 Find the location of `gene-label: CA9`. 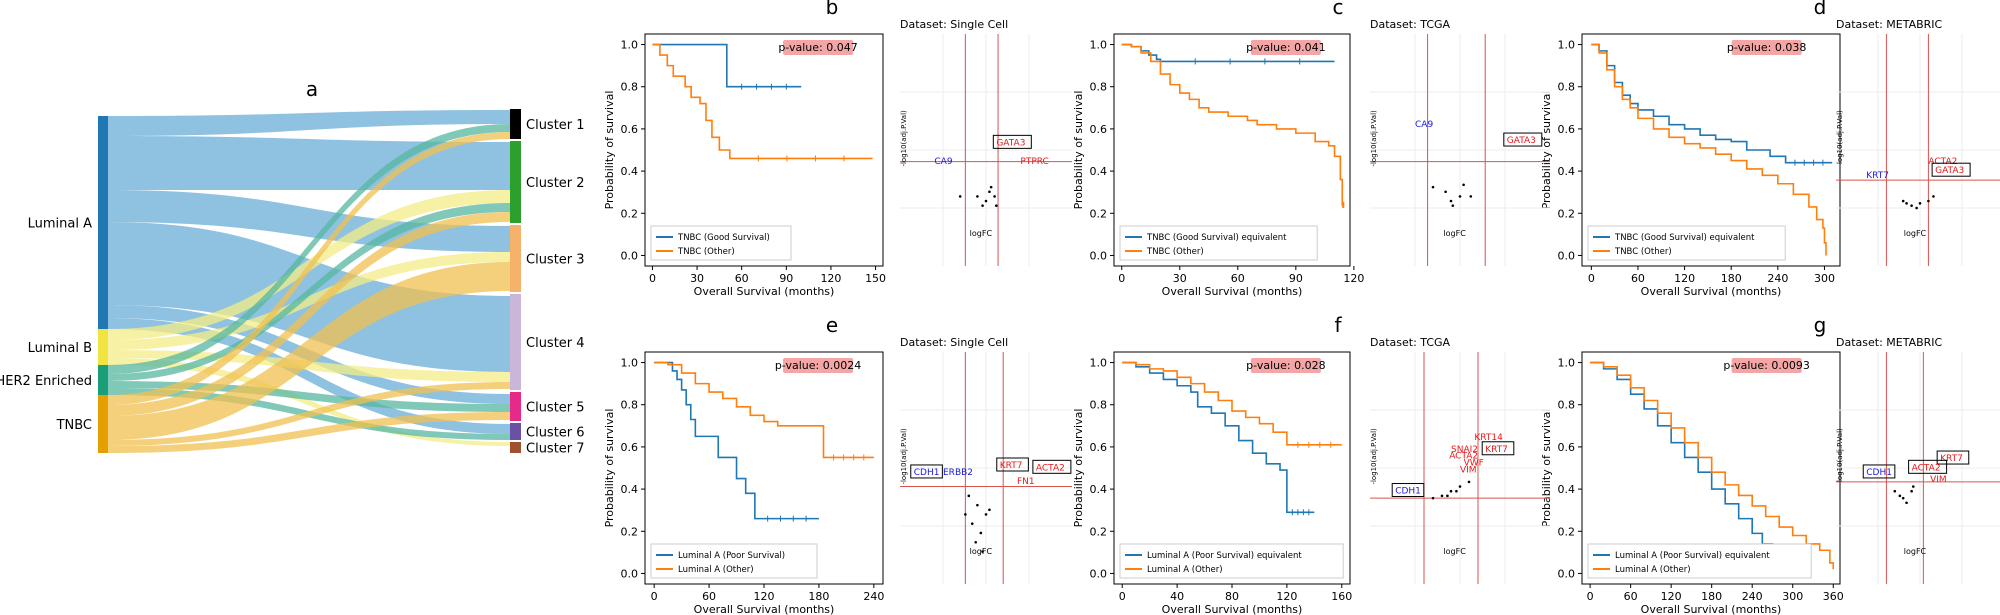

gene-label: CA9 is located at coordinates (943, 162).